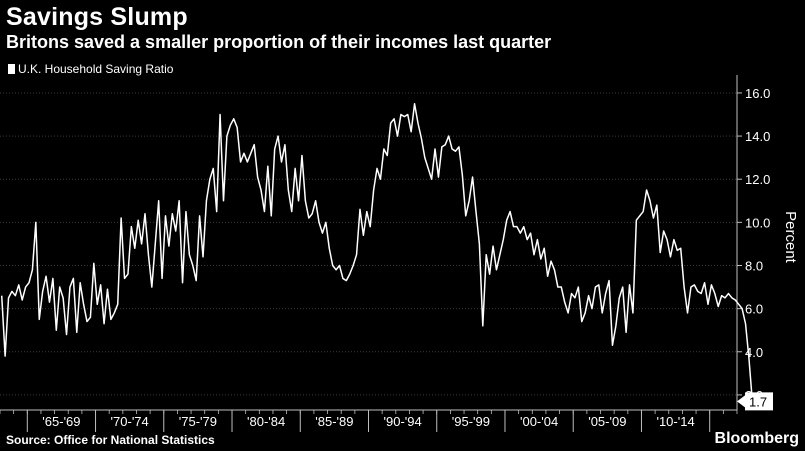 The height and width of the screenshot is (451, 805). What do you see at coordinates (96, 69) in the screenshot?
I see `legend-label: U.K. Household Saving Ratio` at bounding box center [96, 69].